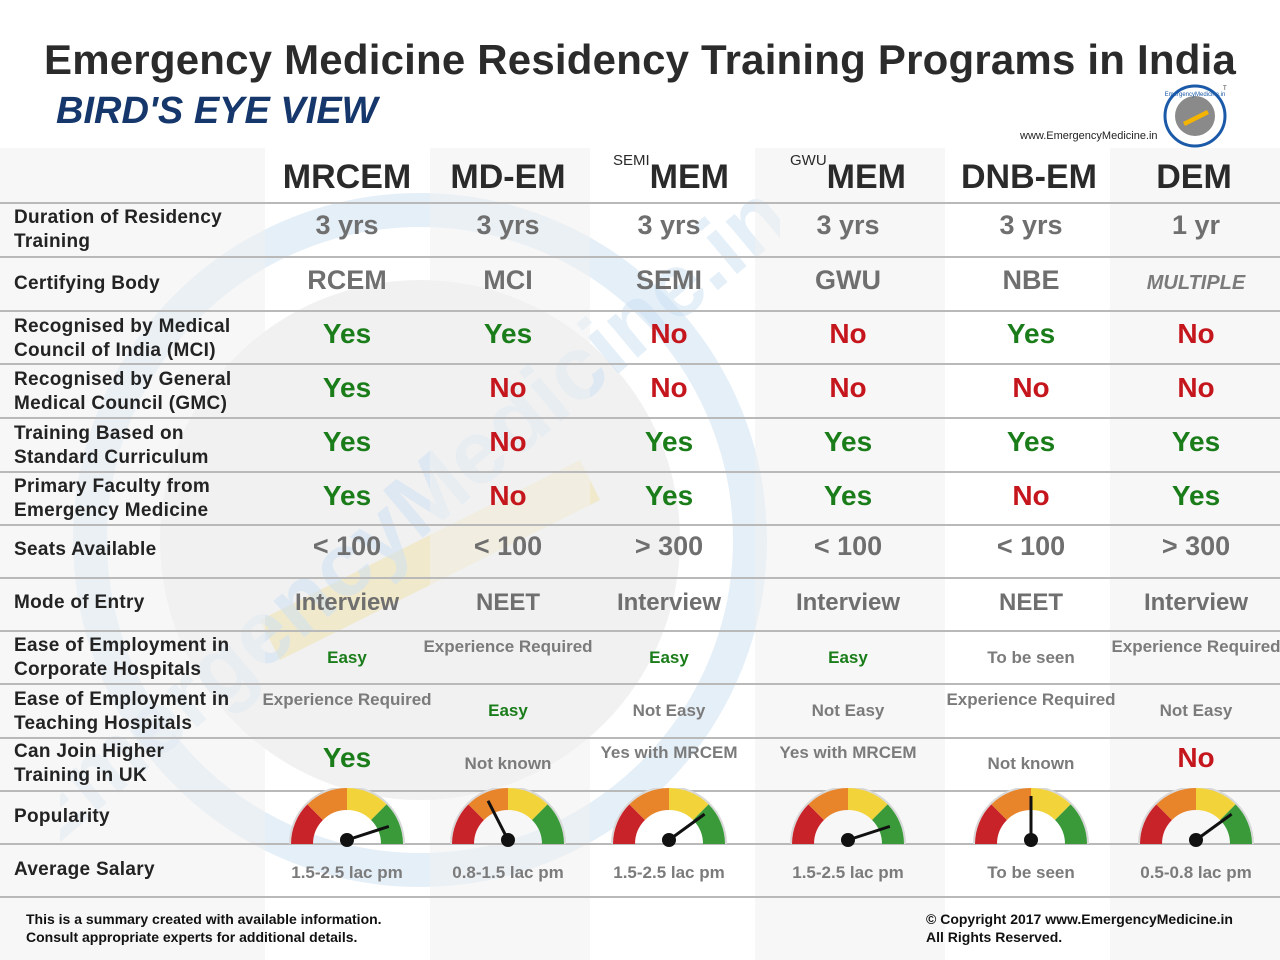 This screenshot has height=960, width=1280. Describe the element at coordinates (508, 817) in the screenshot. I see `popularity-gauge-md-em` at that location.